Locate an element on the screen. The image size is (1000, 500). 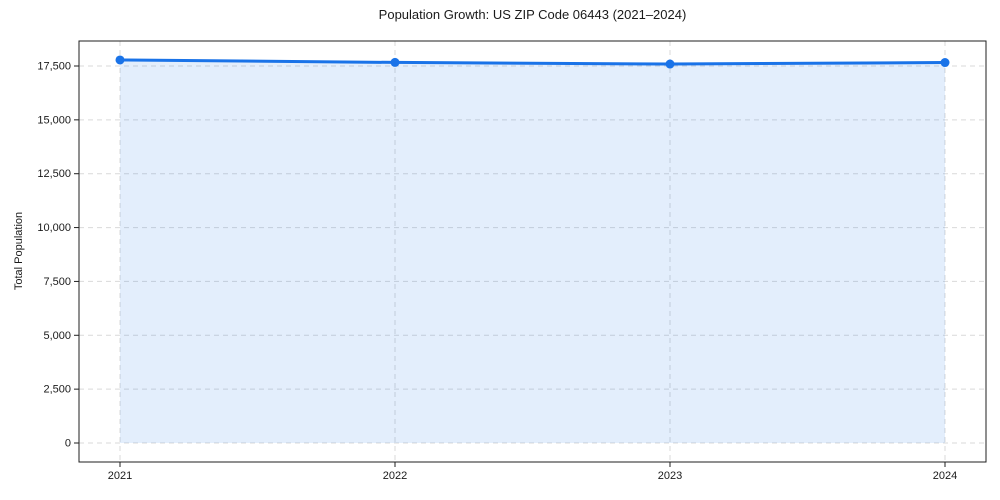
y-tick-label: 17,500 is located at coordinates (54, 67).